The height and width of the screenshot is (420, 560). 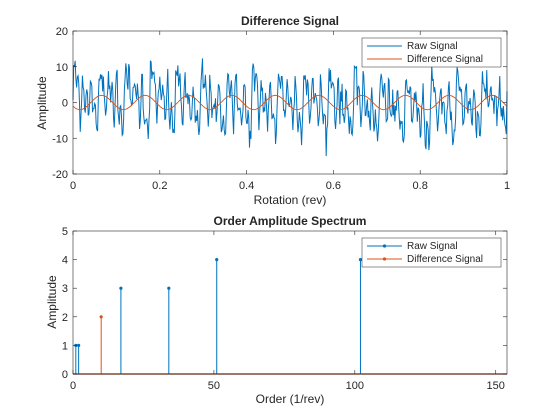 What do you see at coordinates (290, 221) in the screenshot?
I see `bottom-chart-title: Order Amplitude Spectrum` at bounding box center [290, 221].